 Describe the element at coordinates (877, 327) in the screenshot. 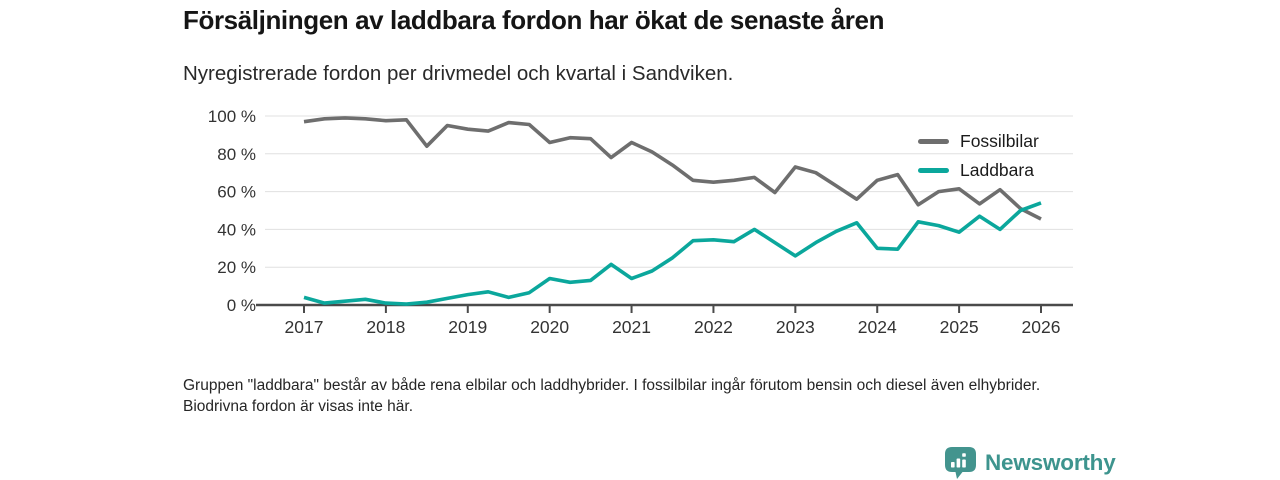

I see `x-tick-label: 2024` at that location.